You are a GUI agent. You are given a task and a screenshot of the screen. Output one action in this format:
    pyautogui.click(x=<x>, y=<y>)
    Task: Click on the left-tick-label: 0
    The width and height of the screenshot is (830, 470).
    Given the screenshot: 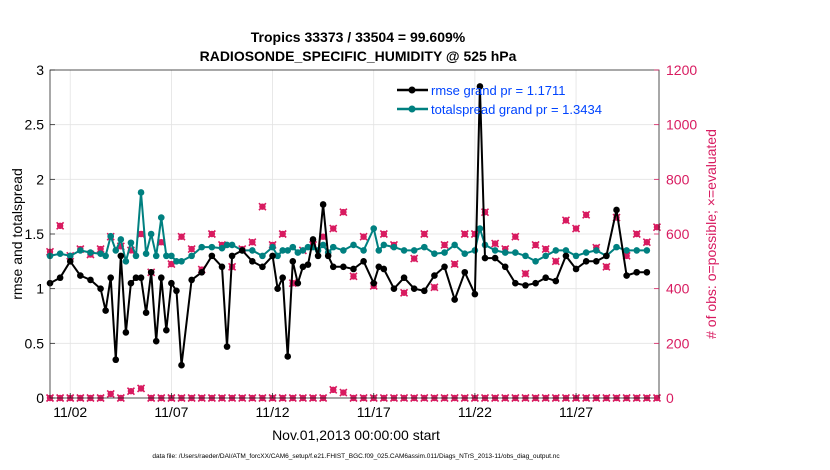 What is the action you would take?
    pyautogui.click(x=40, y=398)
    